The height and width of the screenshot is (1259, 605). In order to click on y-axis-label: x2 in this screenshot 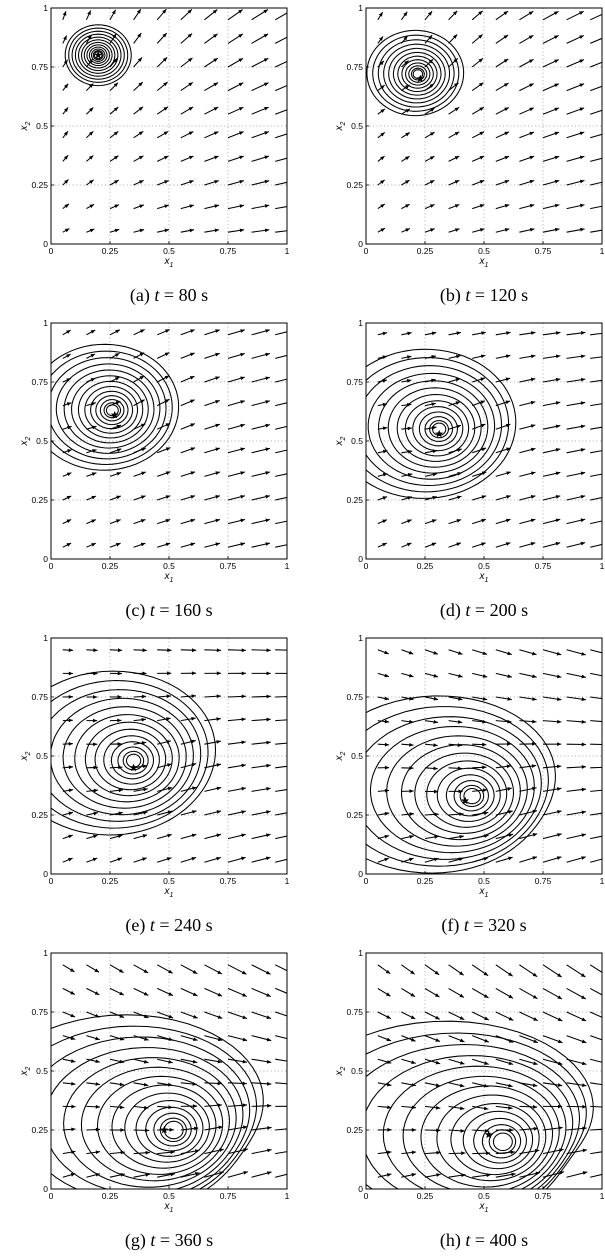, I will do `click(340, 756)`.